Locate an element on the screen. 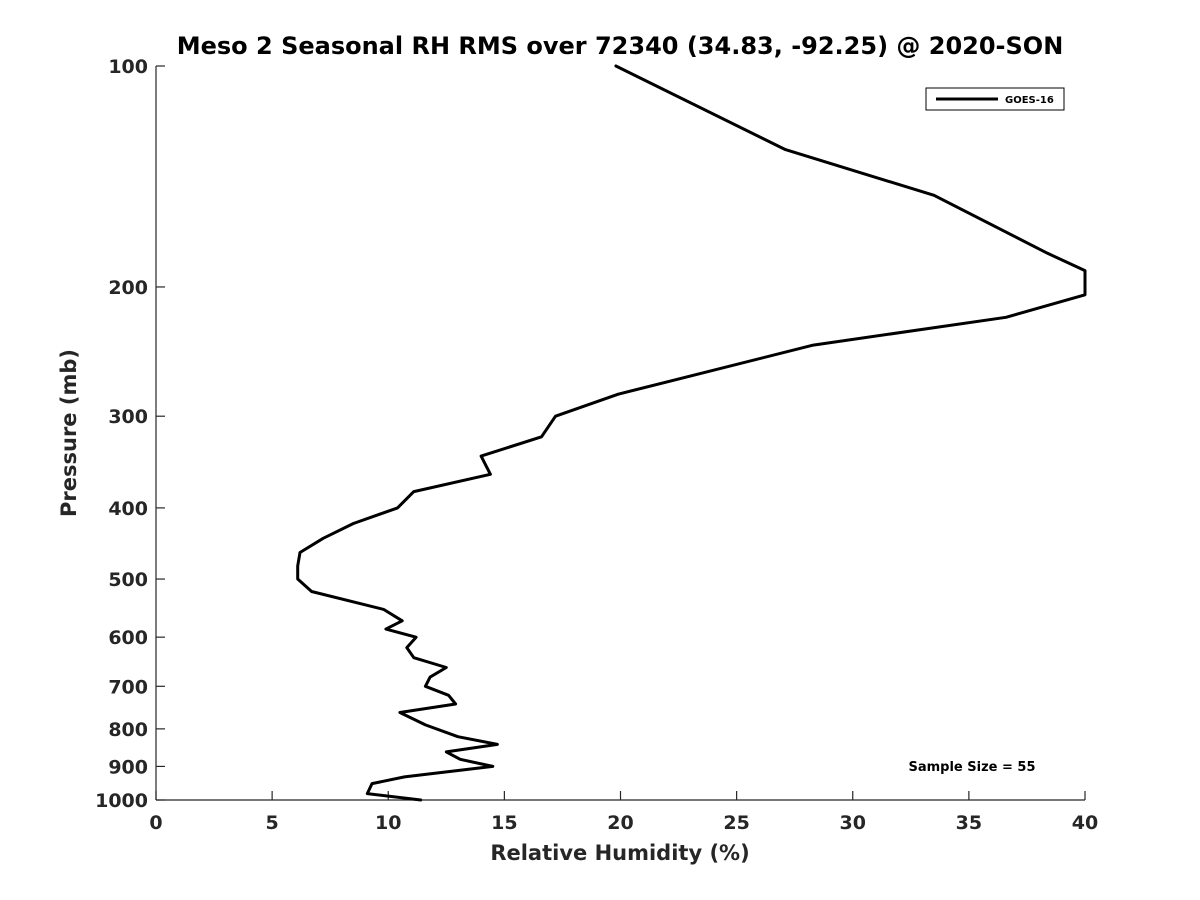  x-tick-label: 5 is located at coordinates (272, 823).